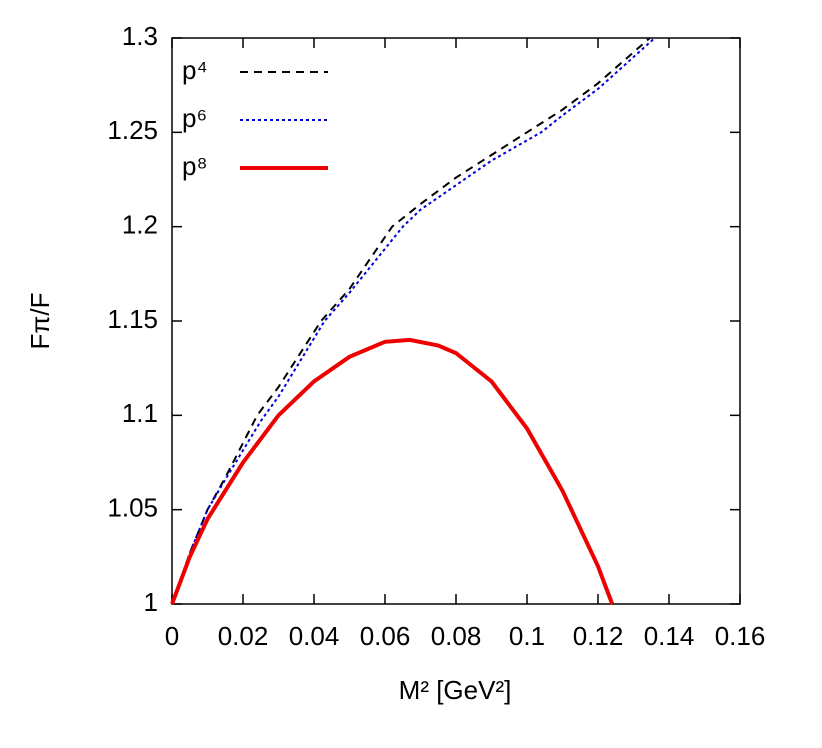 The height and width of the screenshot is (748, 822). I want to click on y-tick-label: 1.3, so click(140, 36).